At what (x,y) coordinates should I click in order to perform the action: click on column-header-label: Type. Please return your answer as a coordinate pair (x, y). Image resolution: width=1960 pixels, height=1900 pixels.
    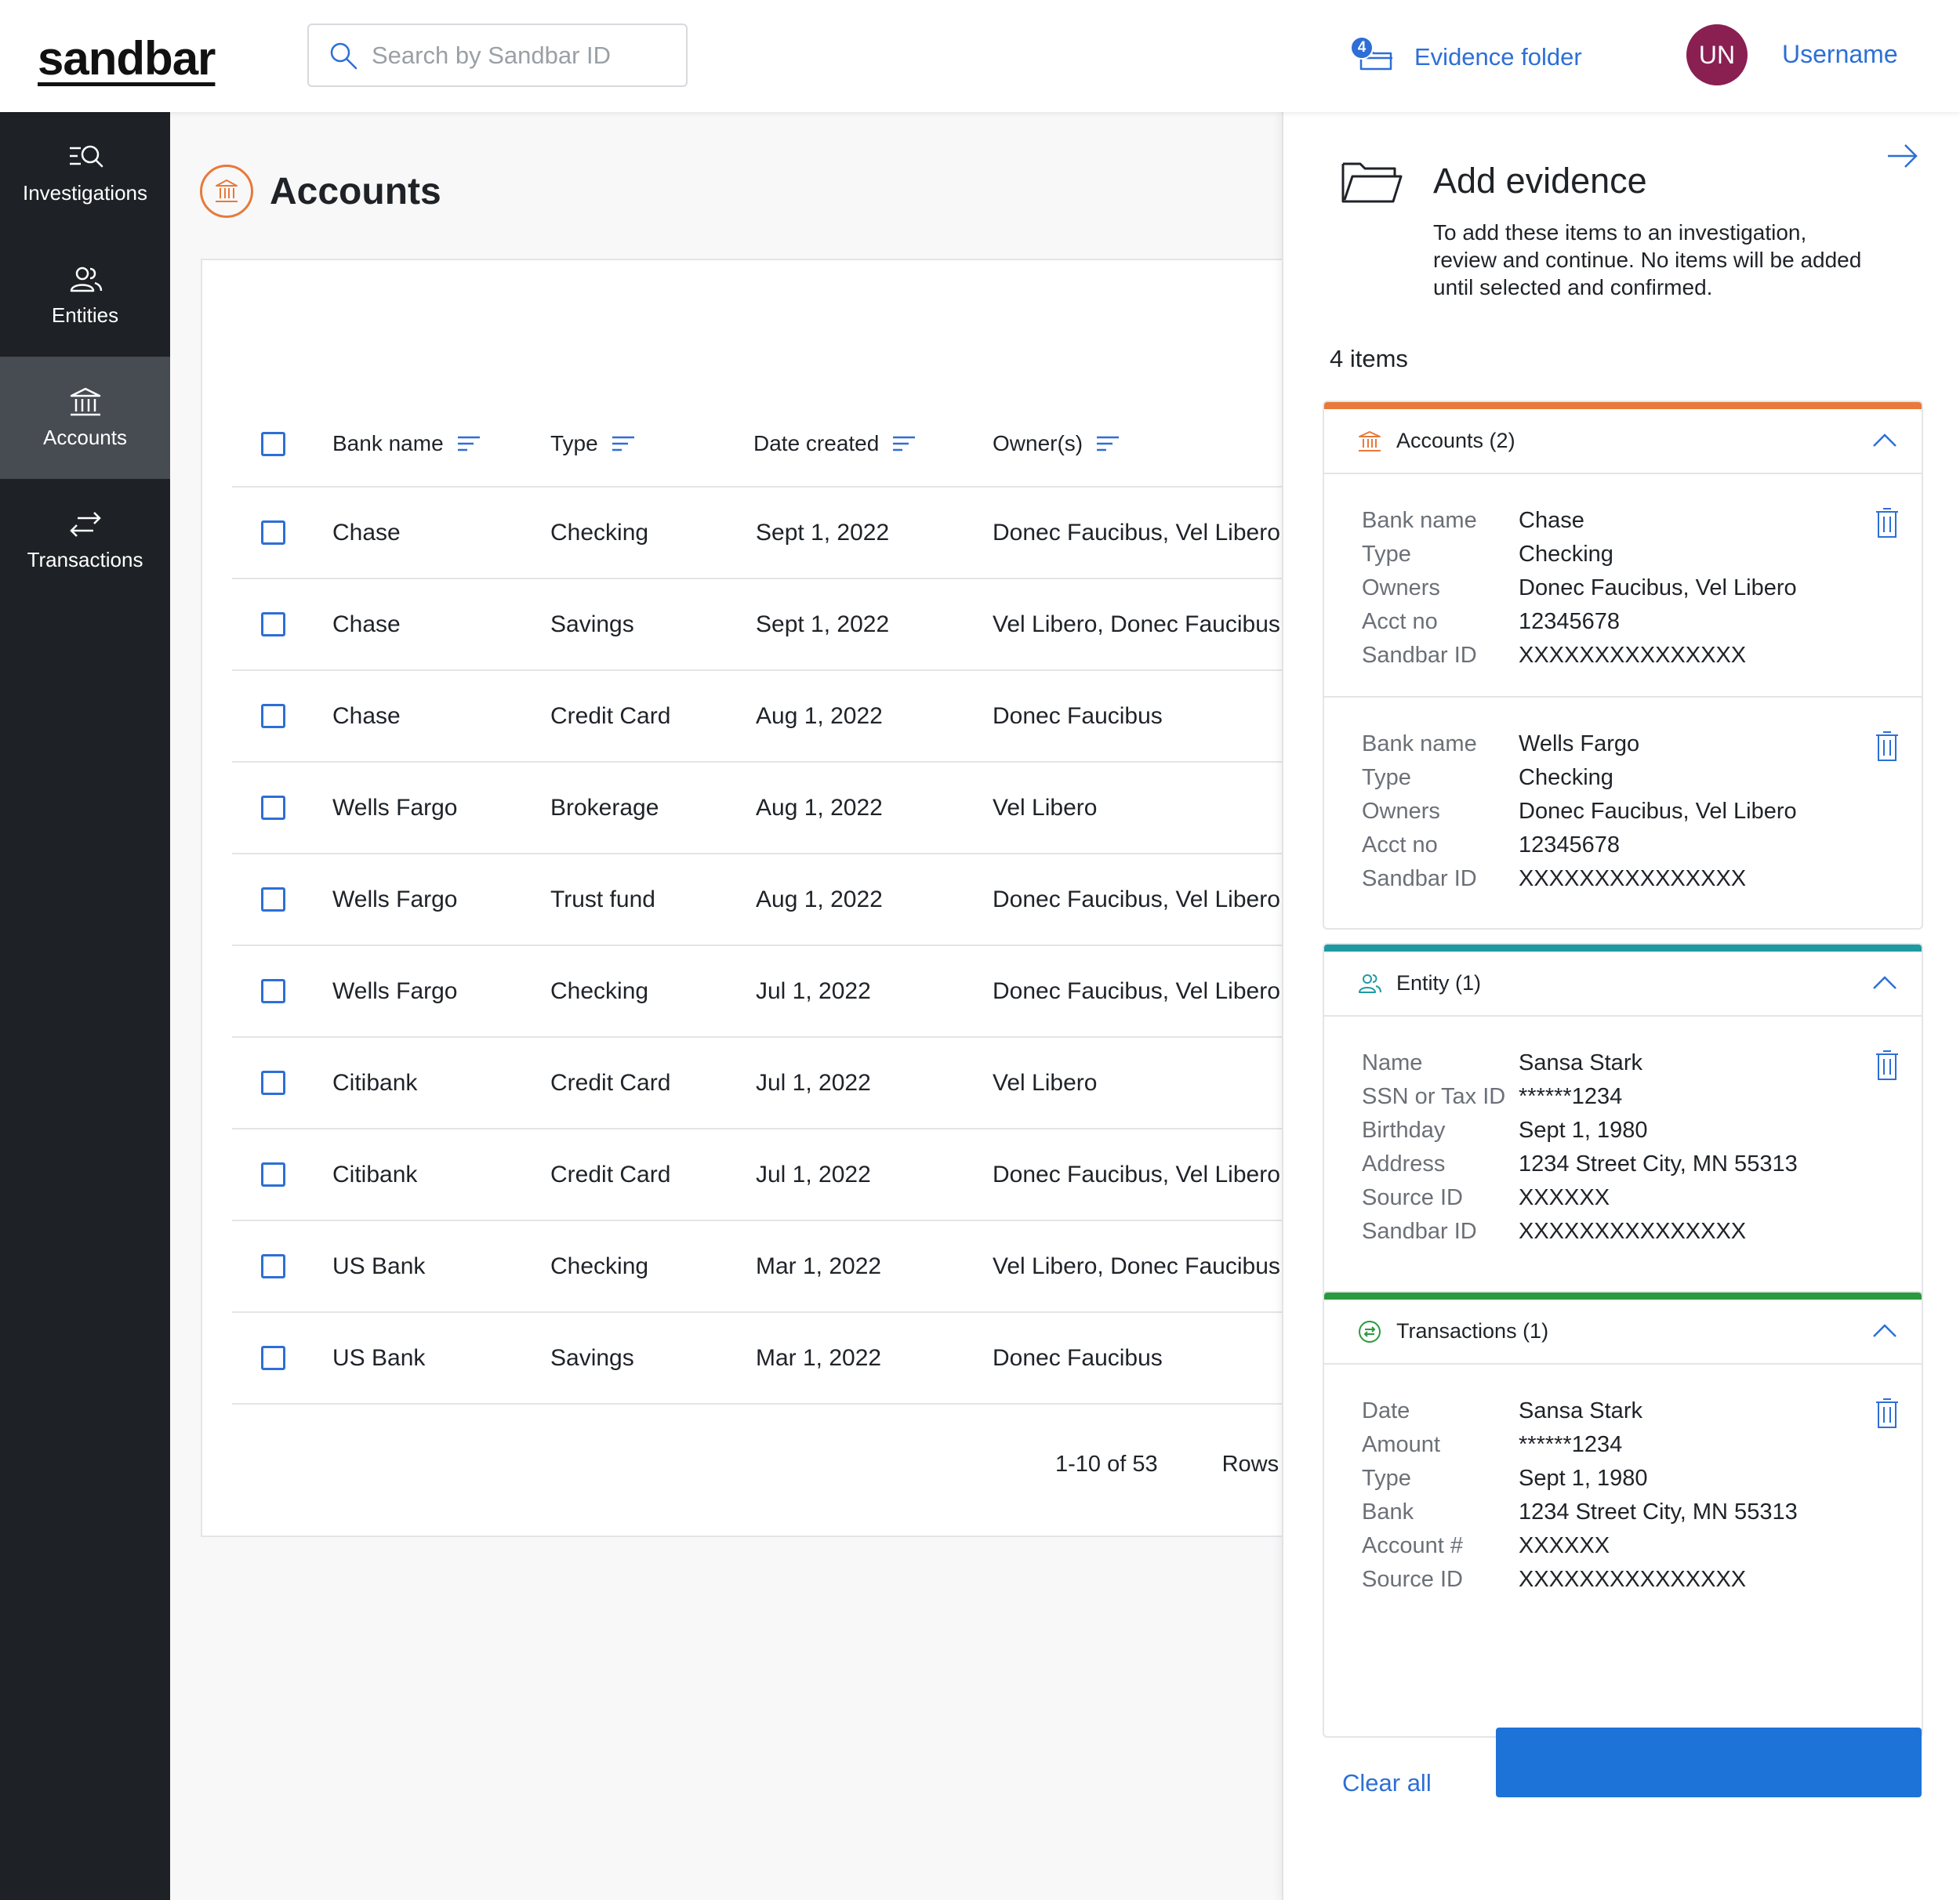
    Looking at the image, I should click on (574, 443).